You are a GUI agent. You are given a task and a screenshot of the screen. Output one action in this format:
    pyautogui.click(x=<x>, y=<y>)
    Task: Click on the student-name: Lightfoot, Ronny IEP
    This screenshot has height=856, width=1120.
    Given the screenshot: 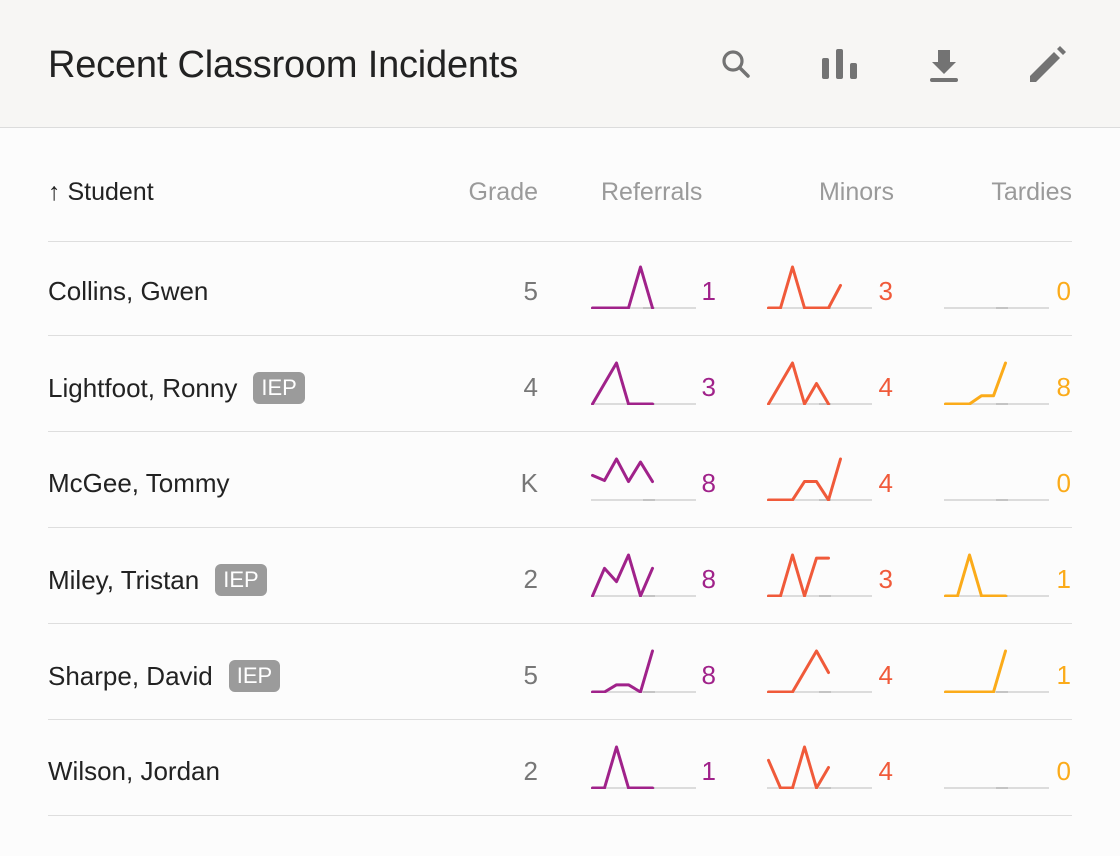 What is the action you would take?
    pyautogui.click(x=176, y=388)
    